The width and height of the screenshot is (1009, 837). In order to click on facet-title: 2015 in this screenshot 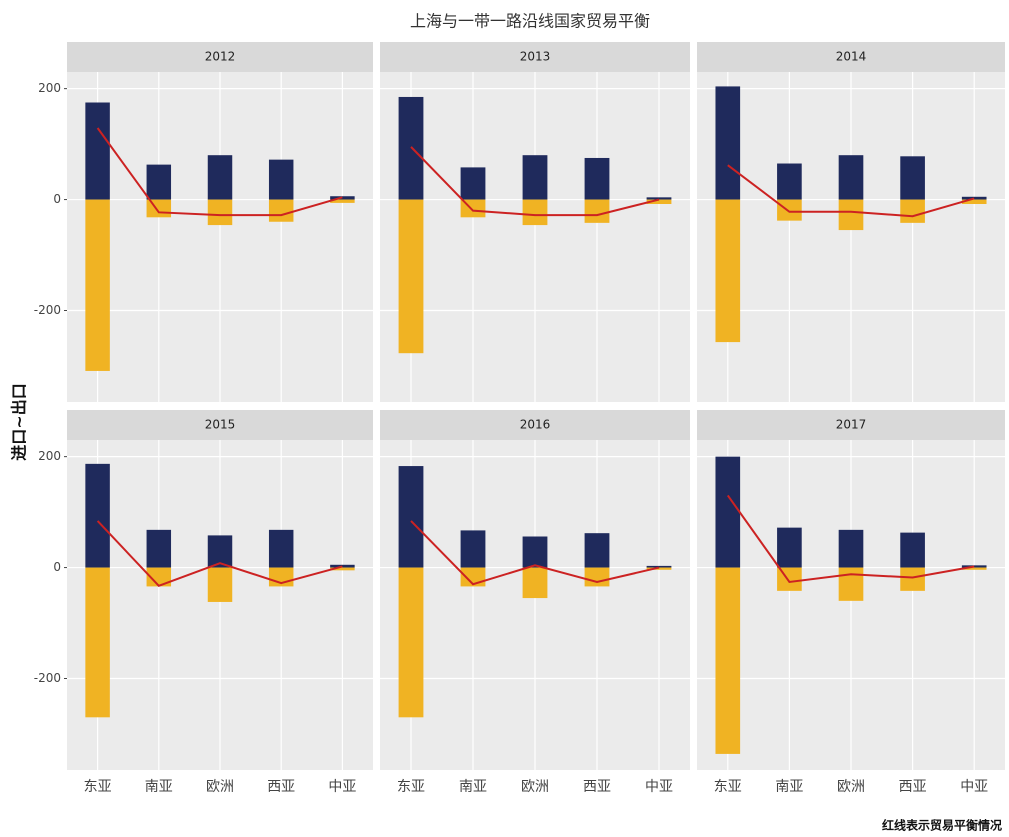, I will do `click(220, 425)`.